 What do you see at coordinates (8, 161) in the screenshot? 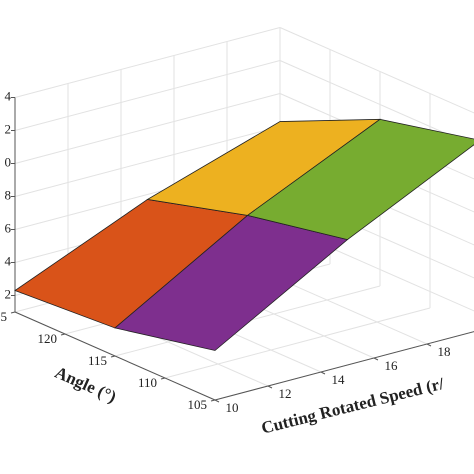
I see `z-tick-label: 0` at bounding box center [8, 161].